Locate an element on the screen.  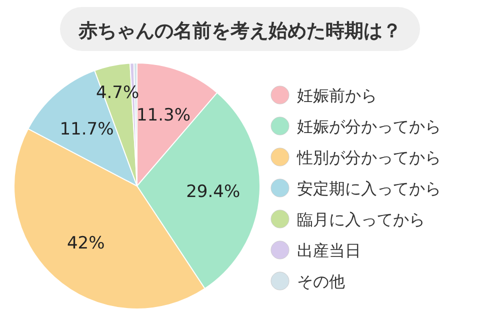
legend-label: 妊娠が分かってから is located at coordinates (369, 126).